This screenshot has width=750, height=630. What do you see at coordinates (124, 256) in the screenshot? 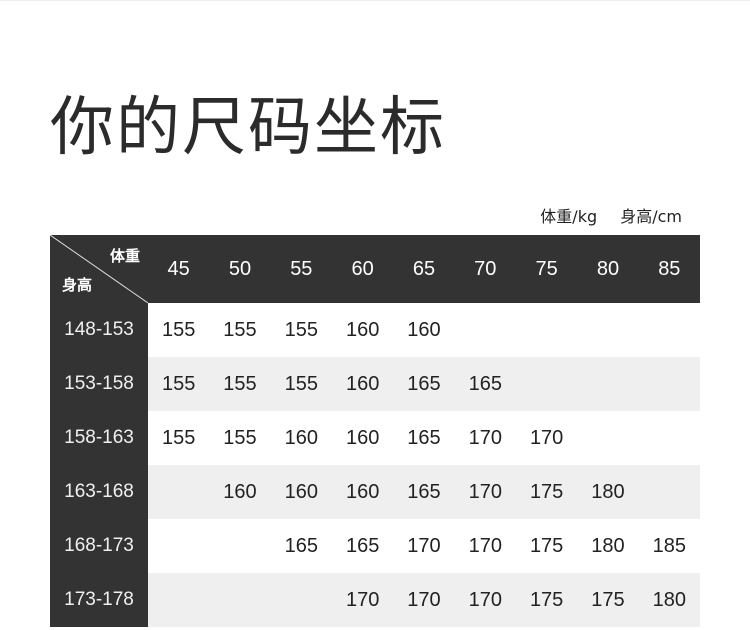
I see `corner-weight-label: 体重` at bounding box center [124, 256].